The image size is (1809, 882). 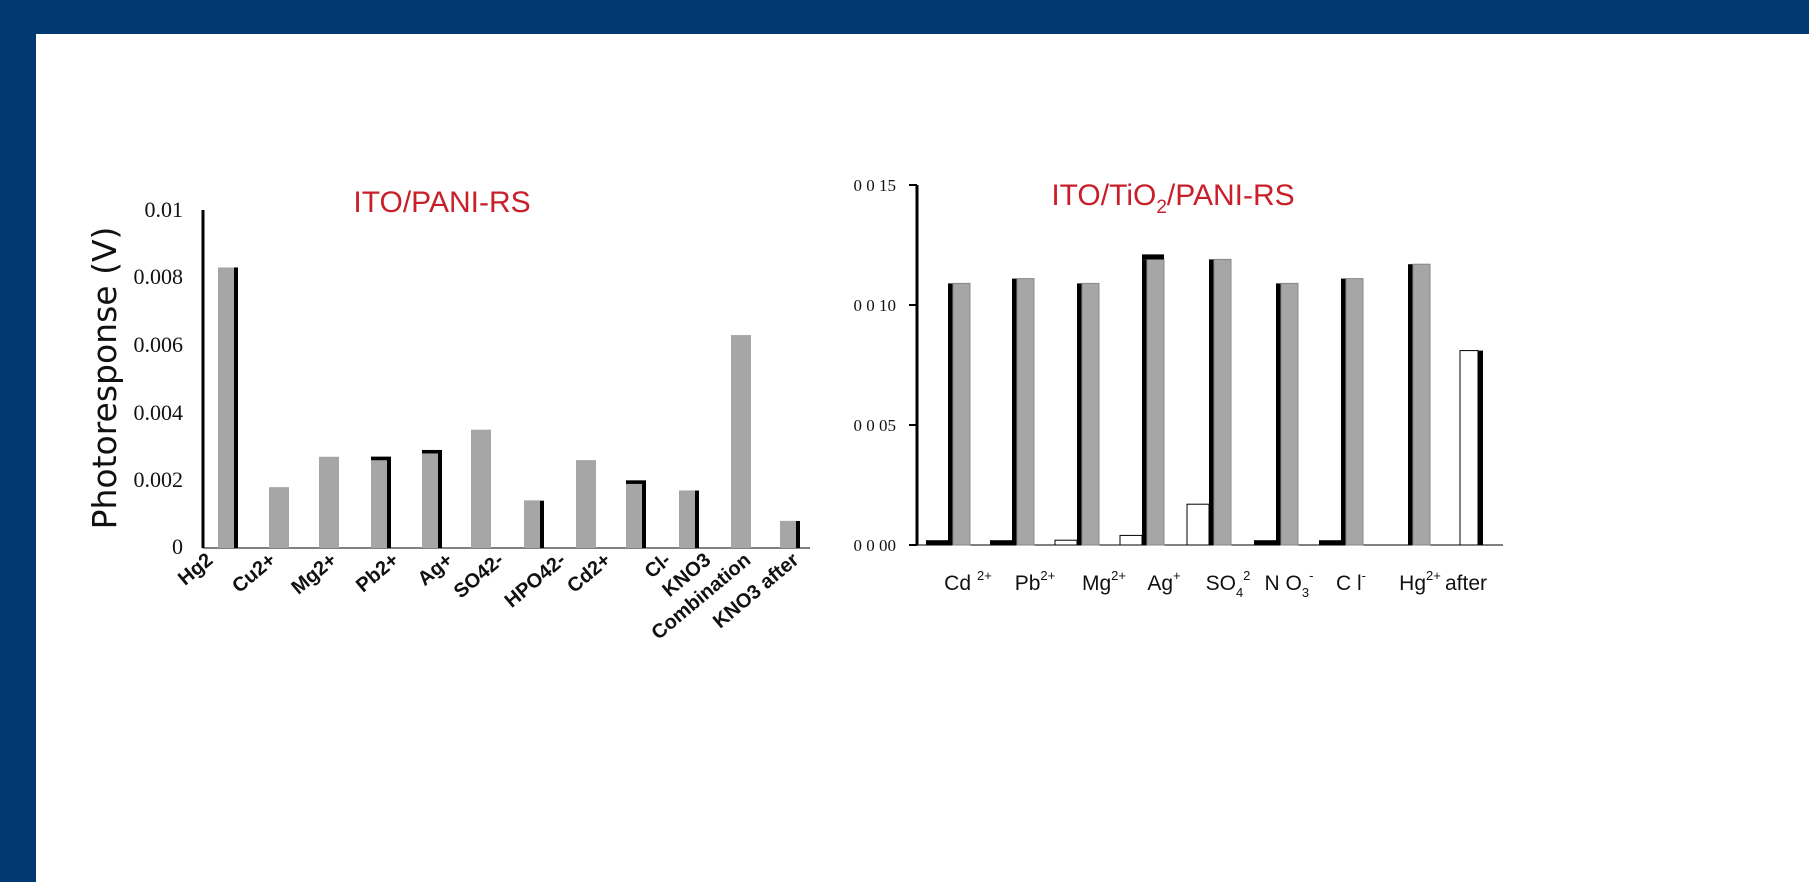 What do you see at coordinates (1246, 575) in the screenshot?
I see `right-cat-sup: 2` at bounding box center [1246, 575].